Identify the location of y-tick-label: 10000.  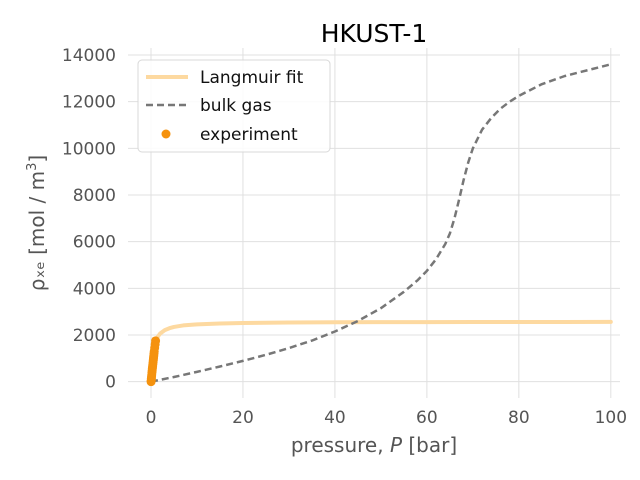
(89, 149).